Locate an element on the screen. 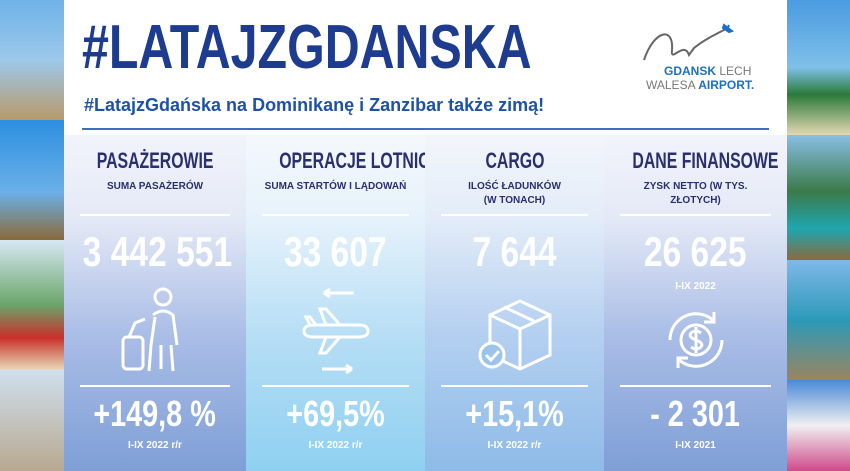 The image size is (850, 471). photo-park-guell is located at coordinates (32, 60).